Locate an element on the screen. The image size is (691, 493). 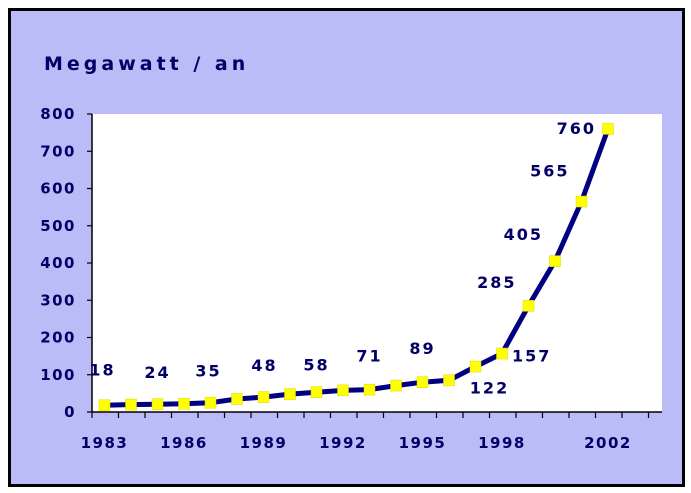
data-label: 157 is located at coordinates (531, 356).